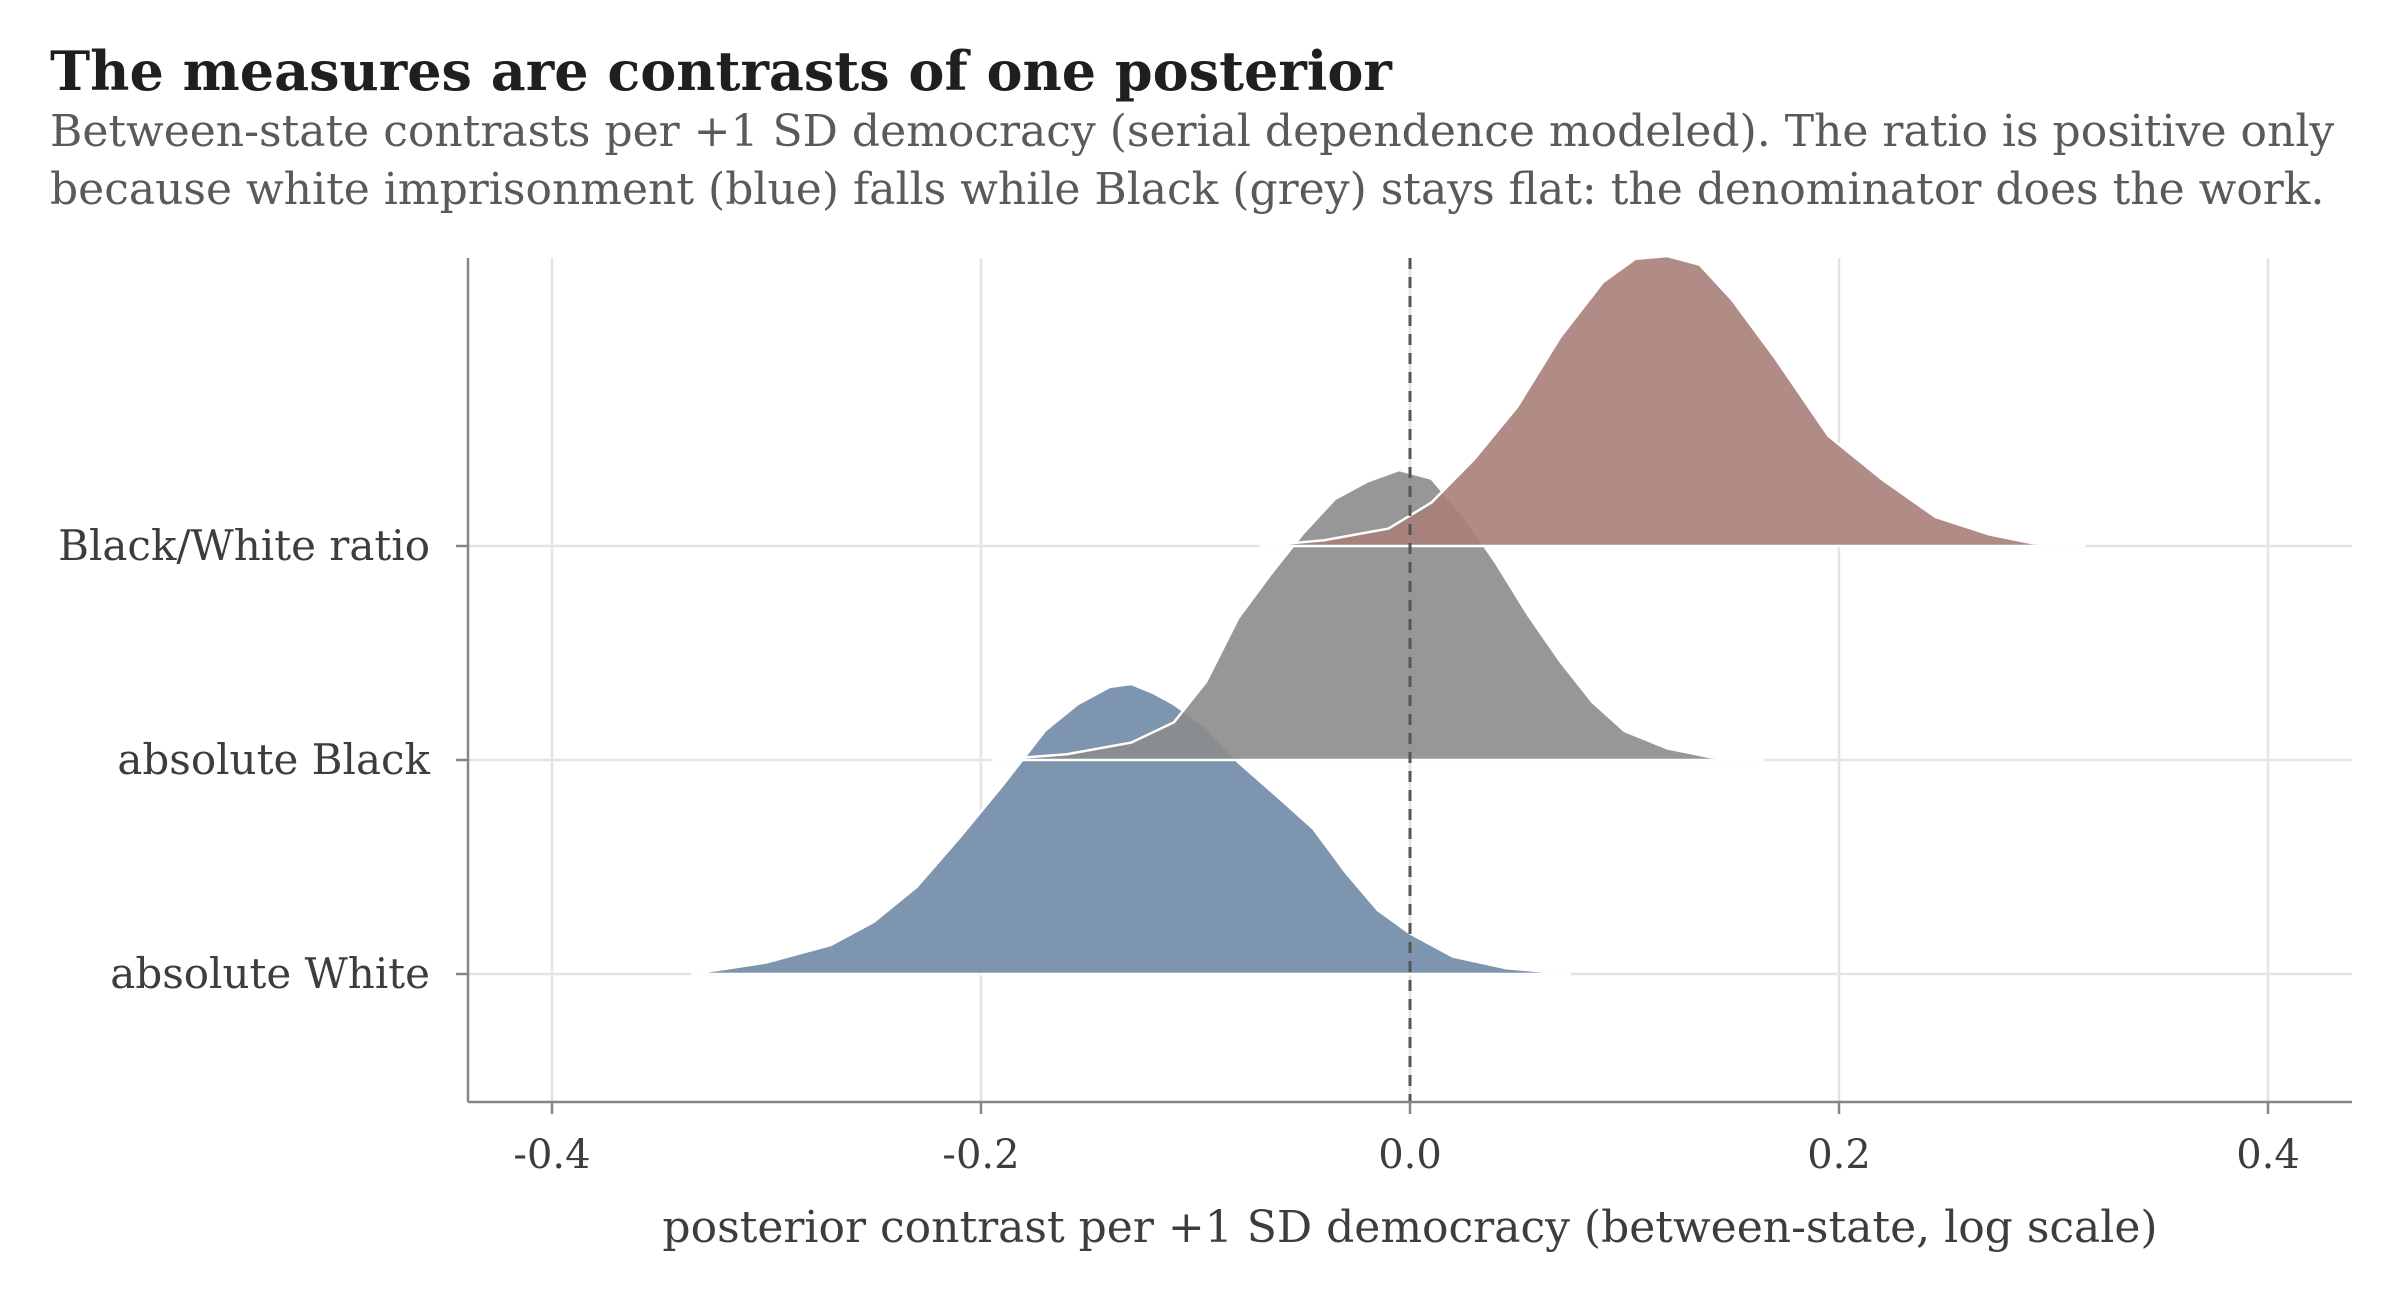 The height and width of the screenshot is (1290, 2400). I want to click on category-label-1: absolute Black, so click(273, 759).